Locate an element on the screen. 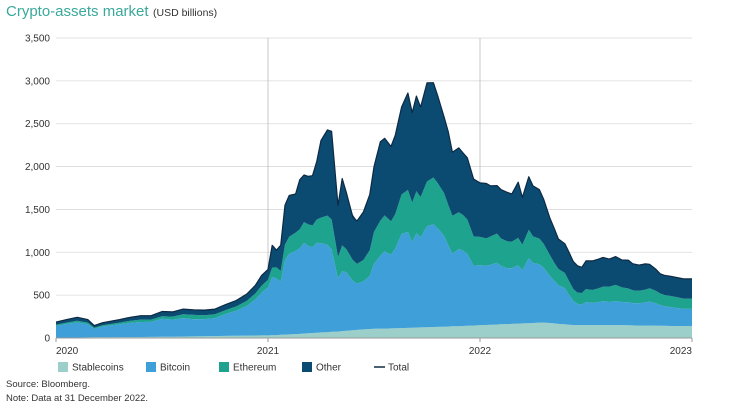 The height and width of the screenshot is (410, 730). y-tick-label: 2,000 is located at coordinates (37, 167).